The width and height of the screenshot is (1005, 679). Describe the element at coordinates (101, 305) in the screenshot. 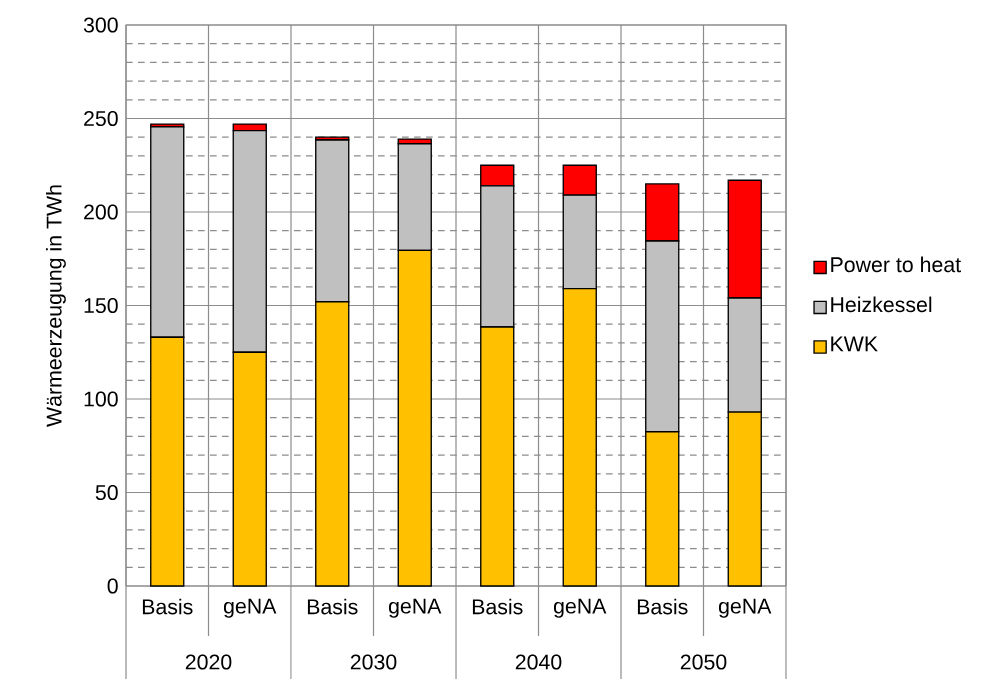

I see `y-tick-label: 150` at that location.